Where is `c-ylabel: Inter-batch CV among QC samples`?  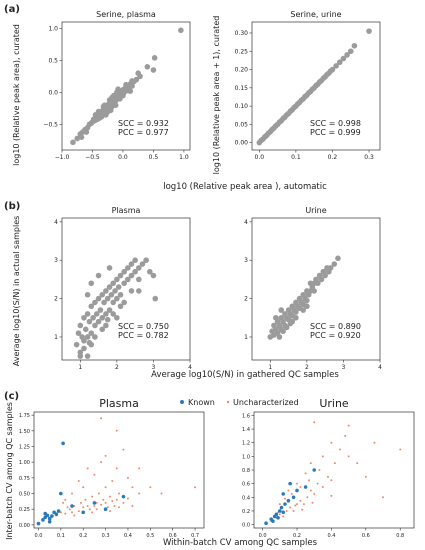 c-ylabel: Inter-batch CV among QC samples is located at coordinates (9, 471).